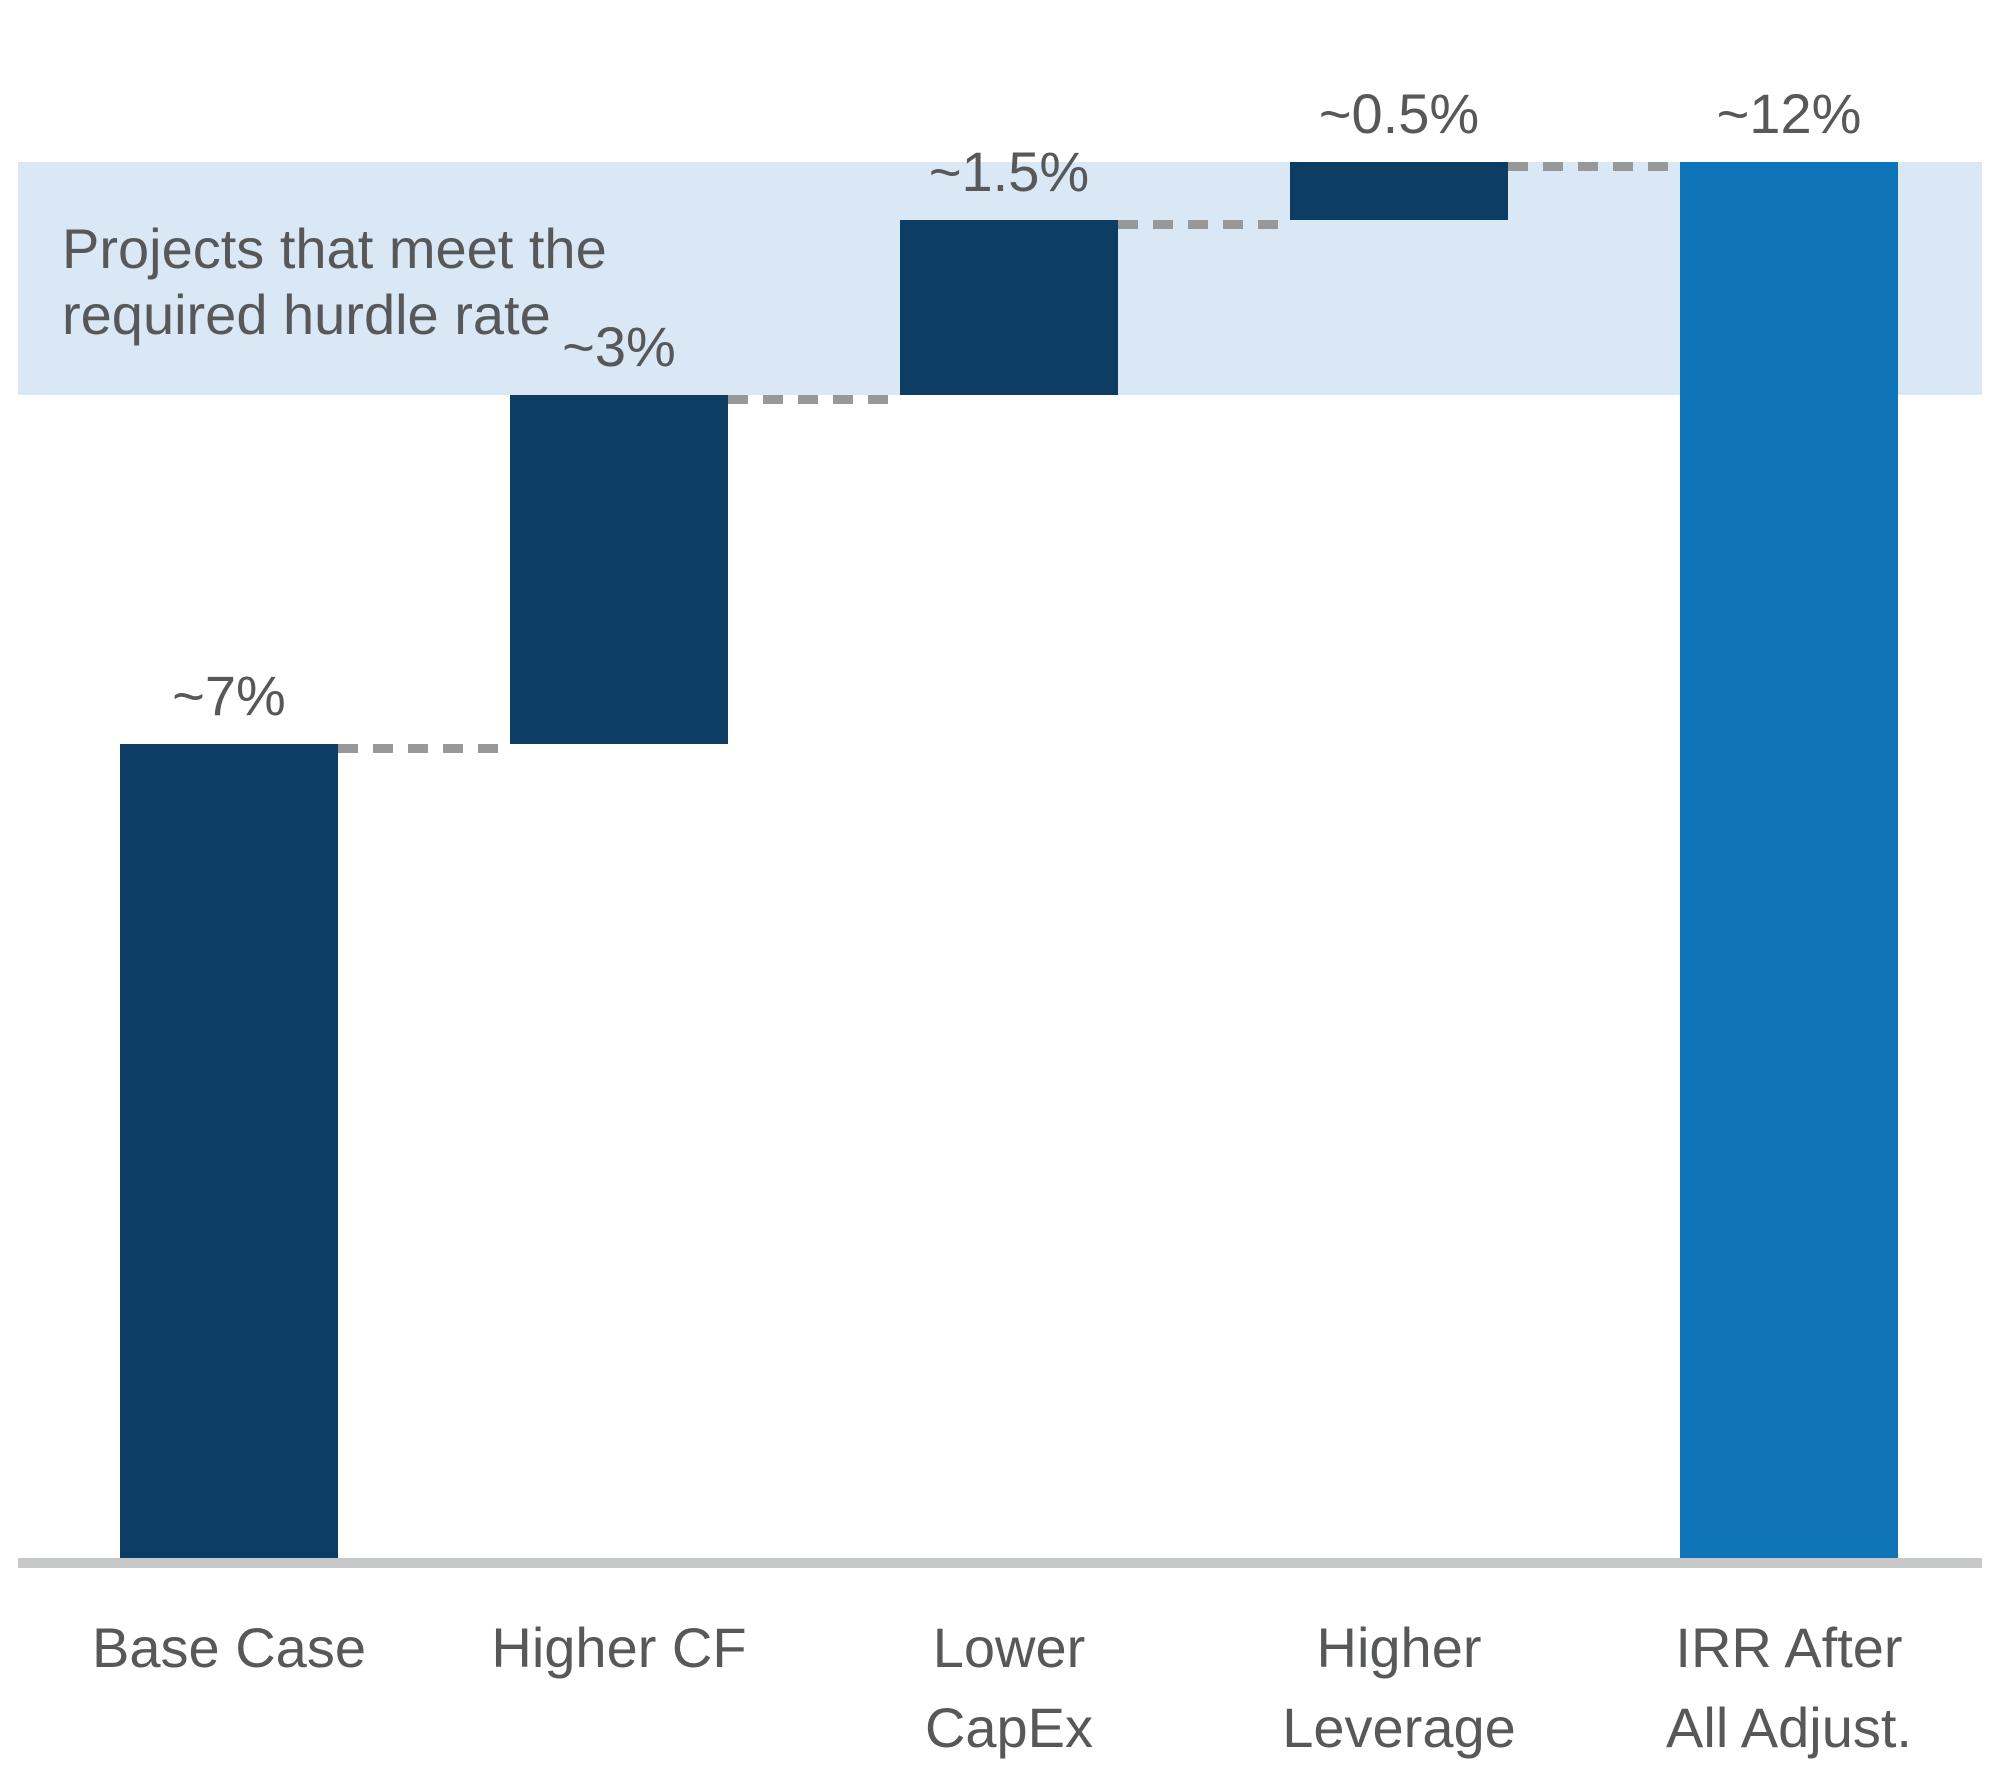 Image resolution: width=2000 pixels, height=1766 pixels. Describe the element at coordinates (1399, 191) in the screenshot. I see `bar-higher-leverage` at that location.